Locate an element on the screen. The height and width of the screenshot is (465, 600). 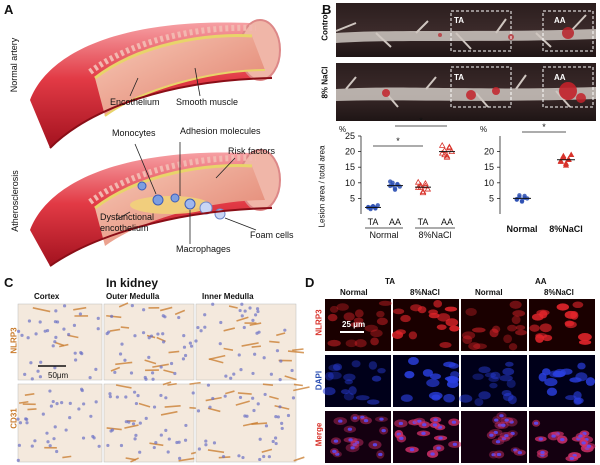
foam-cells-label: Foam cells is located at coordinates (272, 235).